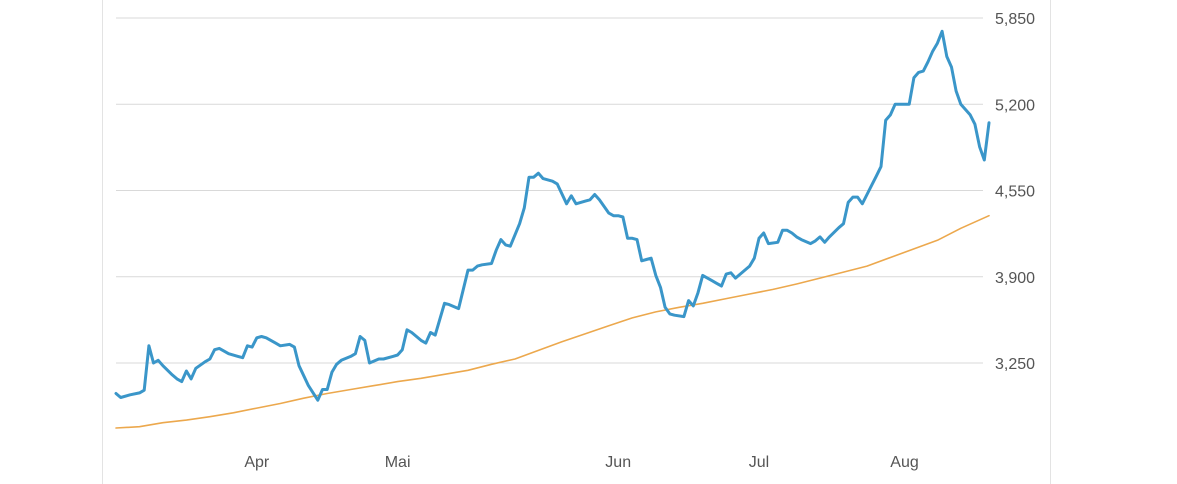  I want to click on x-tick-label: Jun, so click(618, 462).